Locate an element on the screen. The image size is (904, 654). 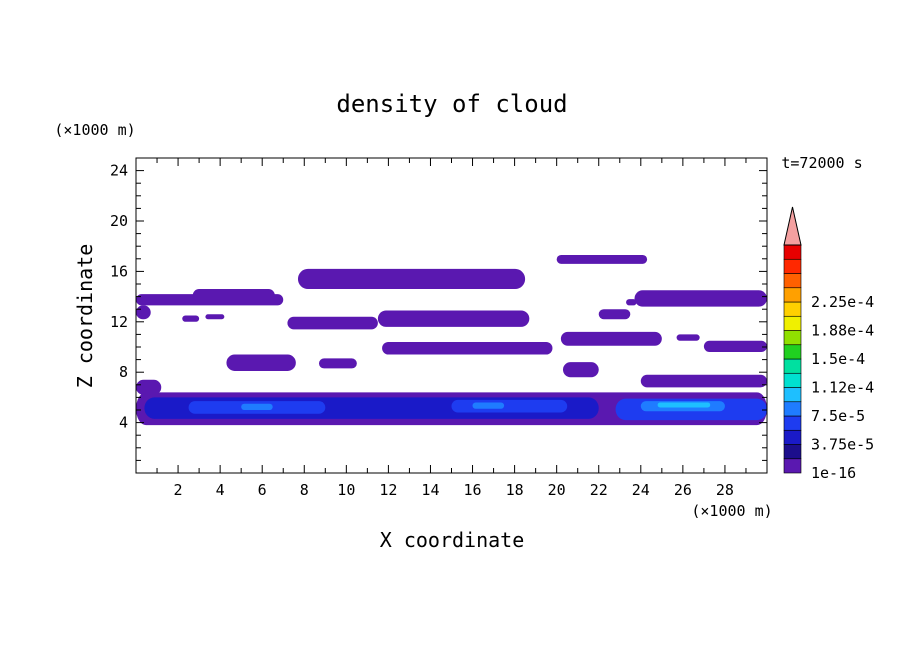
x-tick-label: 6 is located at coordinates (262, 490).